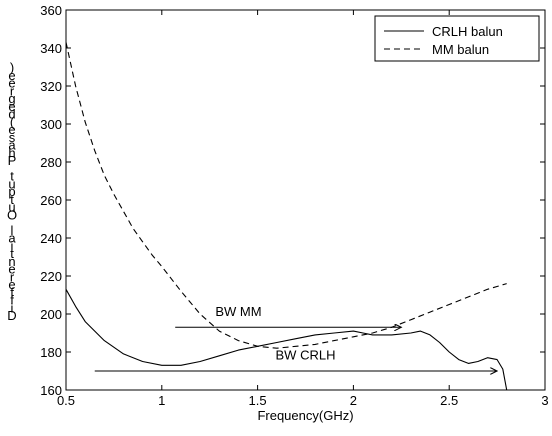  Describe the element at coordinates (295, 337) in the screenshot. I see `annotations: BW MM BW CRLH` at that location.